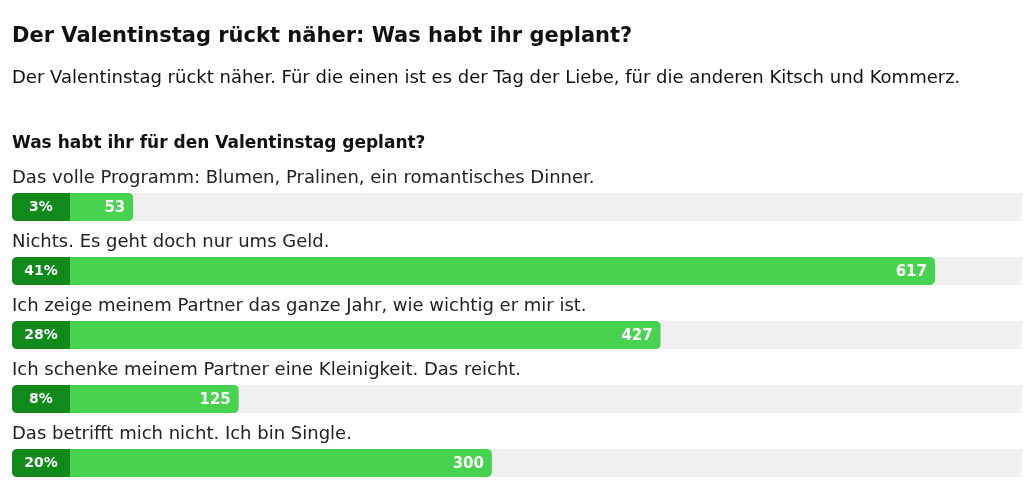  What do you see at coordinates (267, 368) in the screenshot?
I see `y-tick-label: Ich schenke meinem Partner eine Kleinigkeit. Das reicht.` at bounding box center [267, 368].